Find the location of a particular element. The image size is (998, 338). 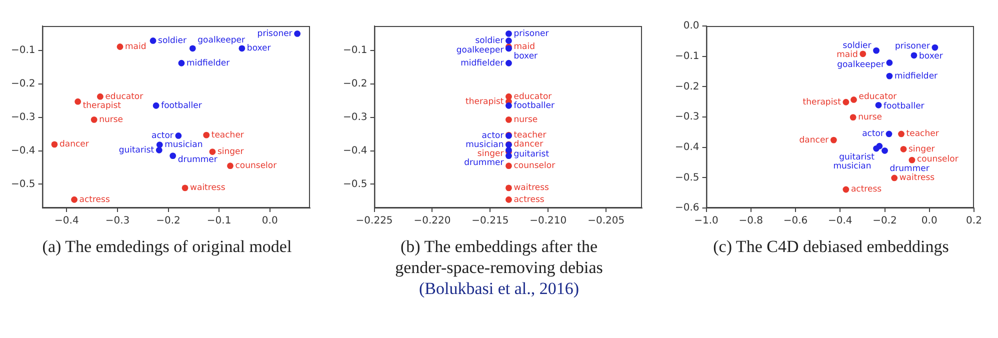

text: (a) The emdedings of original model is located at coordinates (167, 246).